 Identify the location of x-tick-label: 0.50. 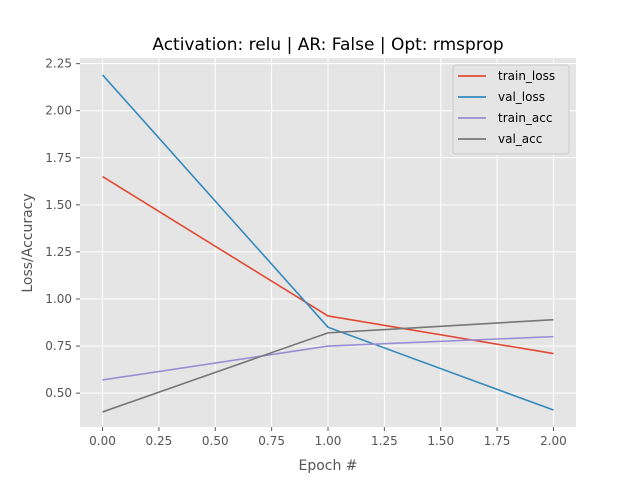
(215, 441).